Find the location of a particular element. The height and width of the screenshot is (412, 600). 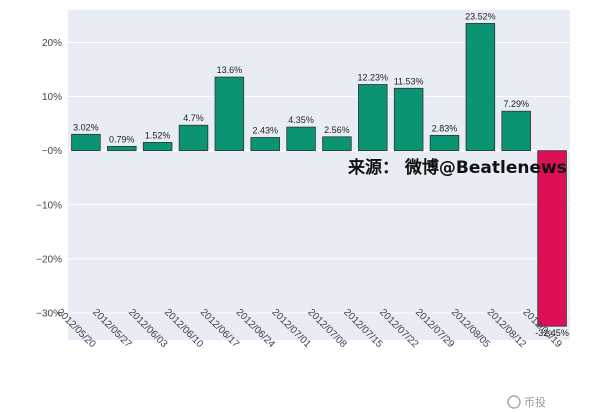

data-label: 4.7% is located at coordinates (193, 118).